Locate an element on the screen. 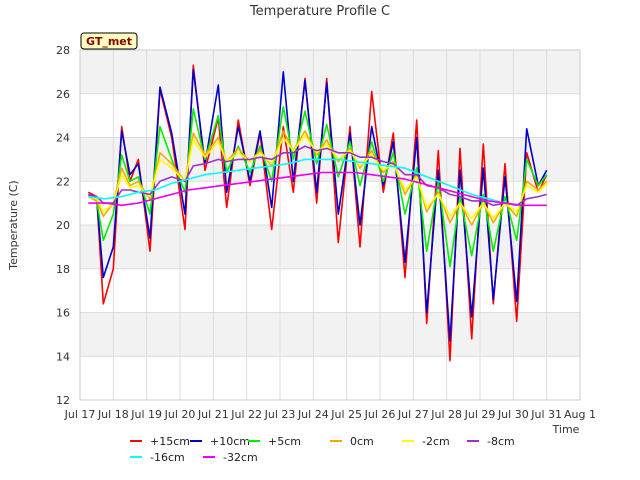 This screenshot has width=640, height=480. legend-item: -8cm is located at coordinates (491, 441).